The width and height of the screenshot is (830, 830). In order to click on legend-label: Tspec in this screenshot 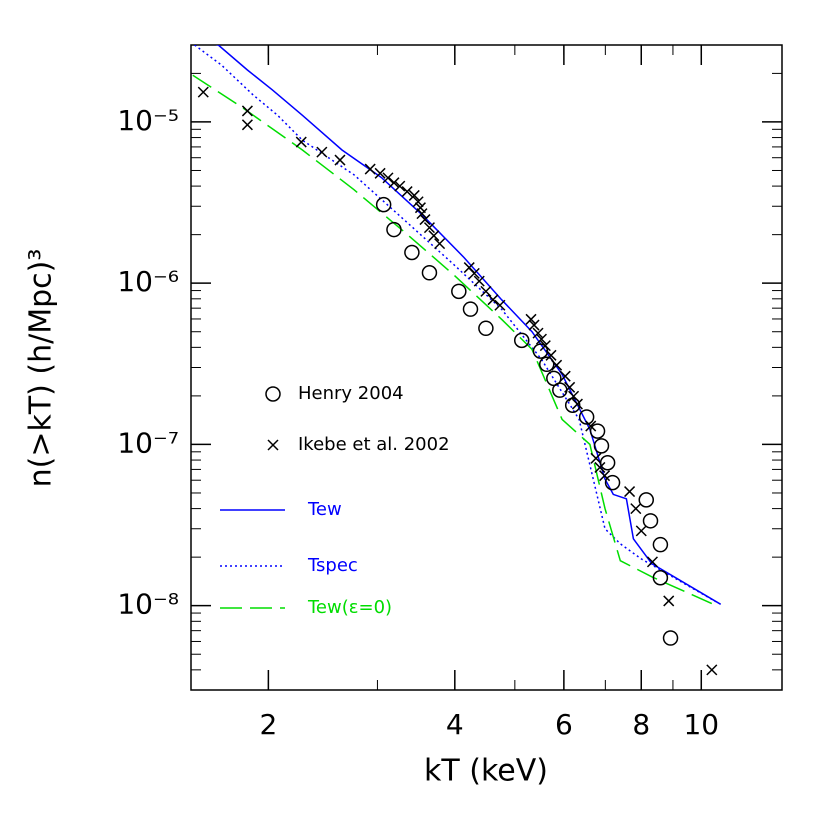, I will do `click(332, 565)`.